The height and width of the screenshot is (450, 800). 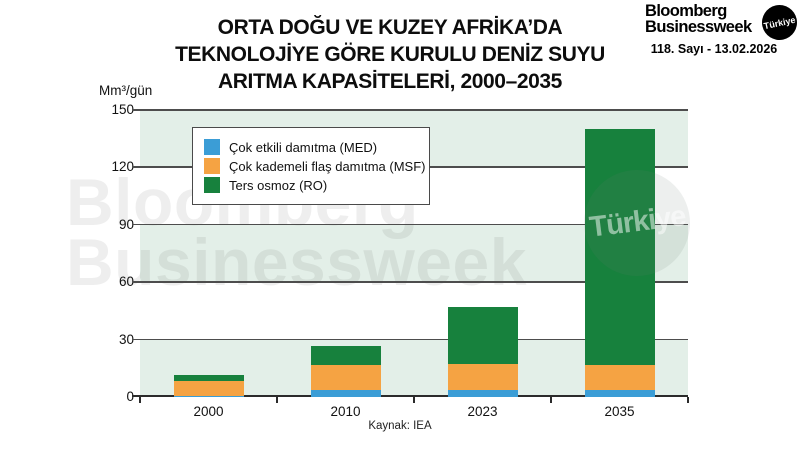 I want to click on watermark-turkiye-circle, so click(x=637, y=223).